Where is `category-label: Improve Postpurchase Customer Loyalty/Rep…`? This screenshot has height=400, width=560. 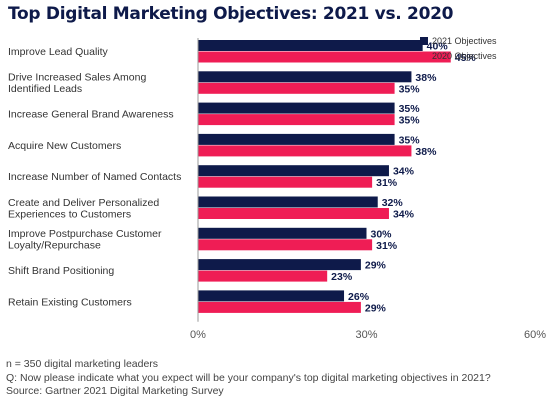 category-label: Improve Postpurchase Customer Loyalty/Rep… is located at coordinates (85, 240).